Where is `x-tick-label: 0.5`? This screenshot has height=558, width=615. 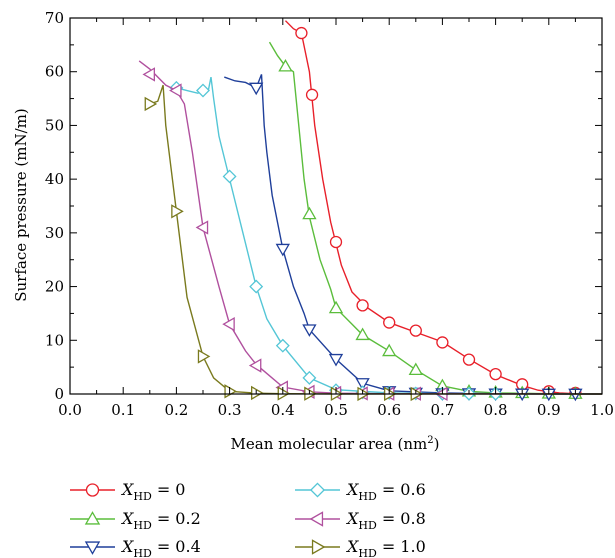
x-tick-label: 0.5 is located at coordinates (336, 410).